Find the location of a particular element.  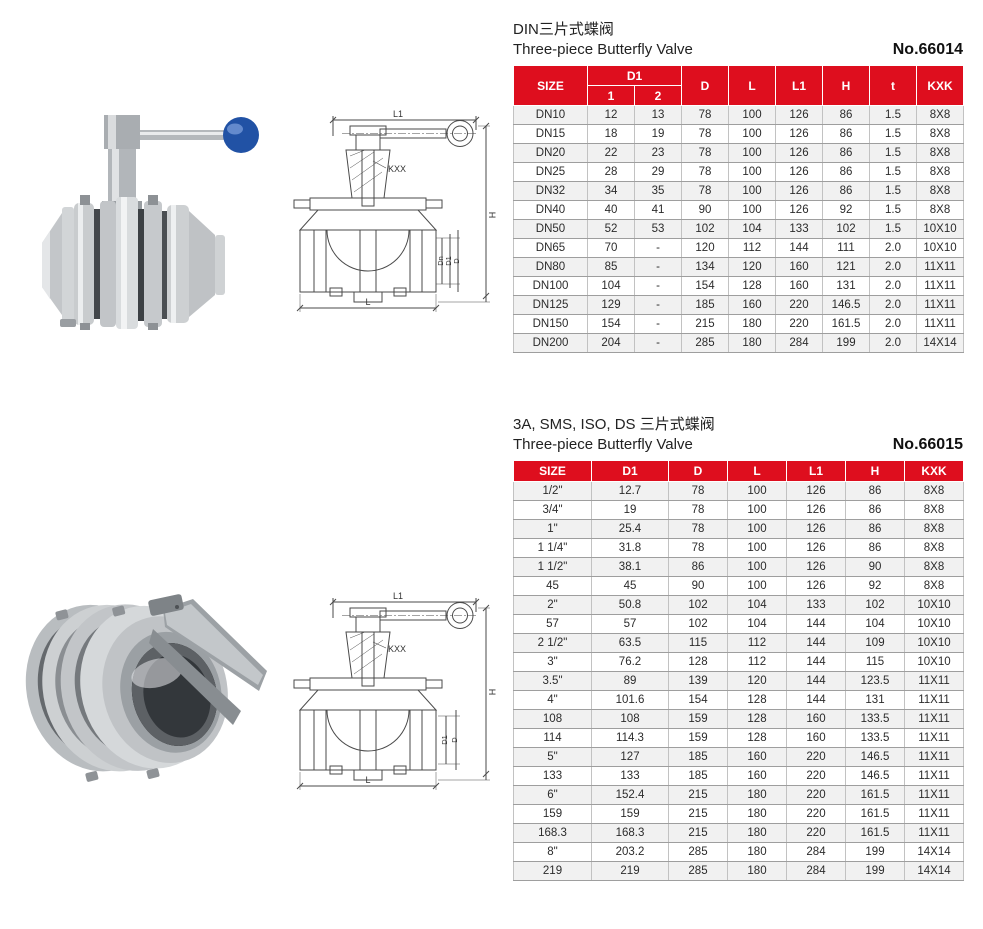

table-cell: 219 is located at coordinates (552, 871).